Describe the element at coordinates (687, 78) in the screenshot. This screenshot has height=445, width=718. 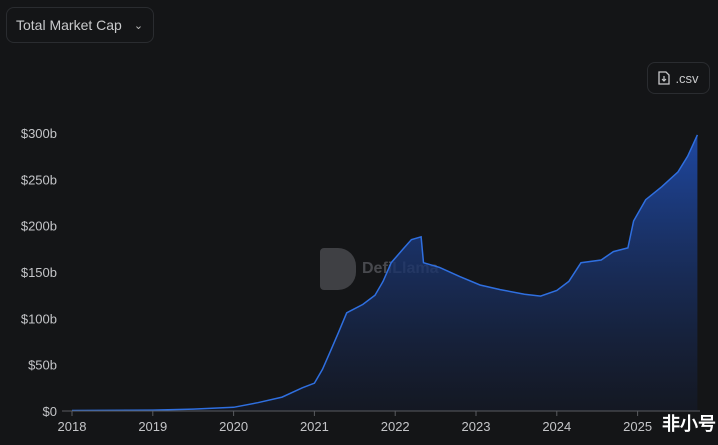
I see `csv-label: .csv` at that location.